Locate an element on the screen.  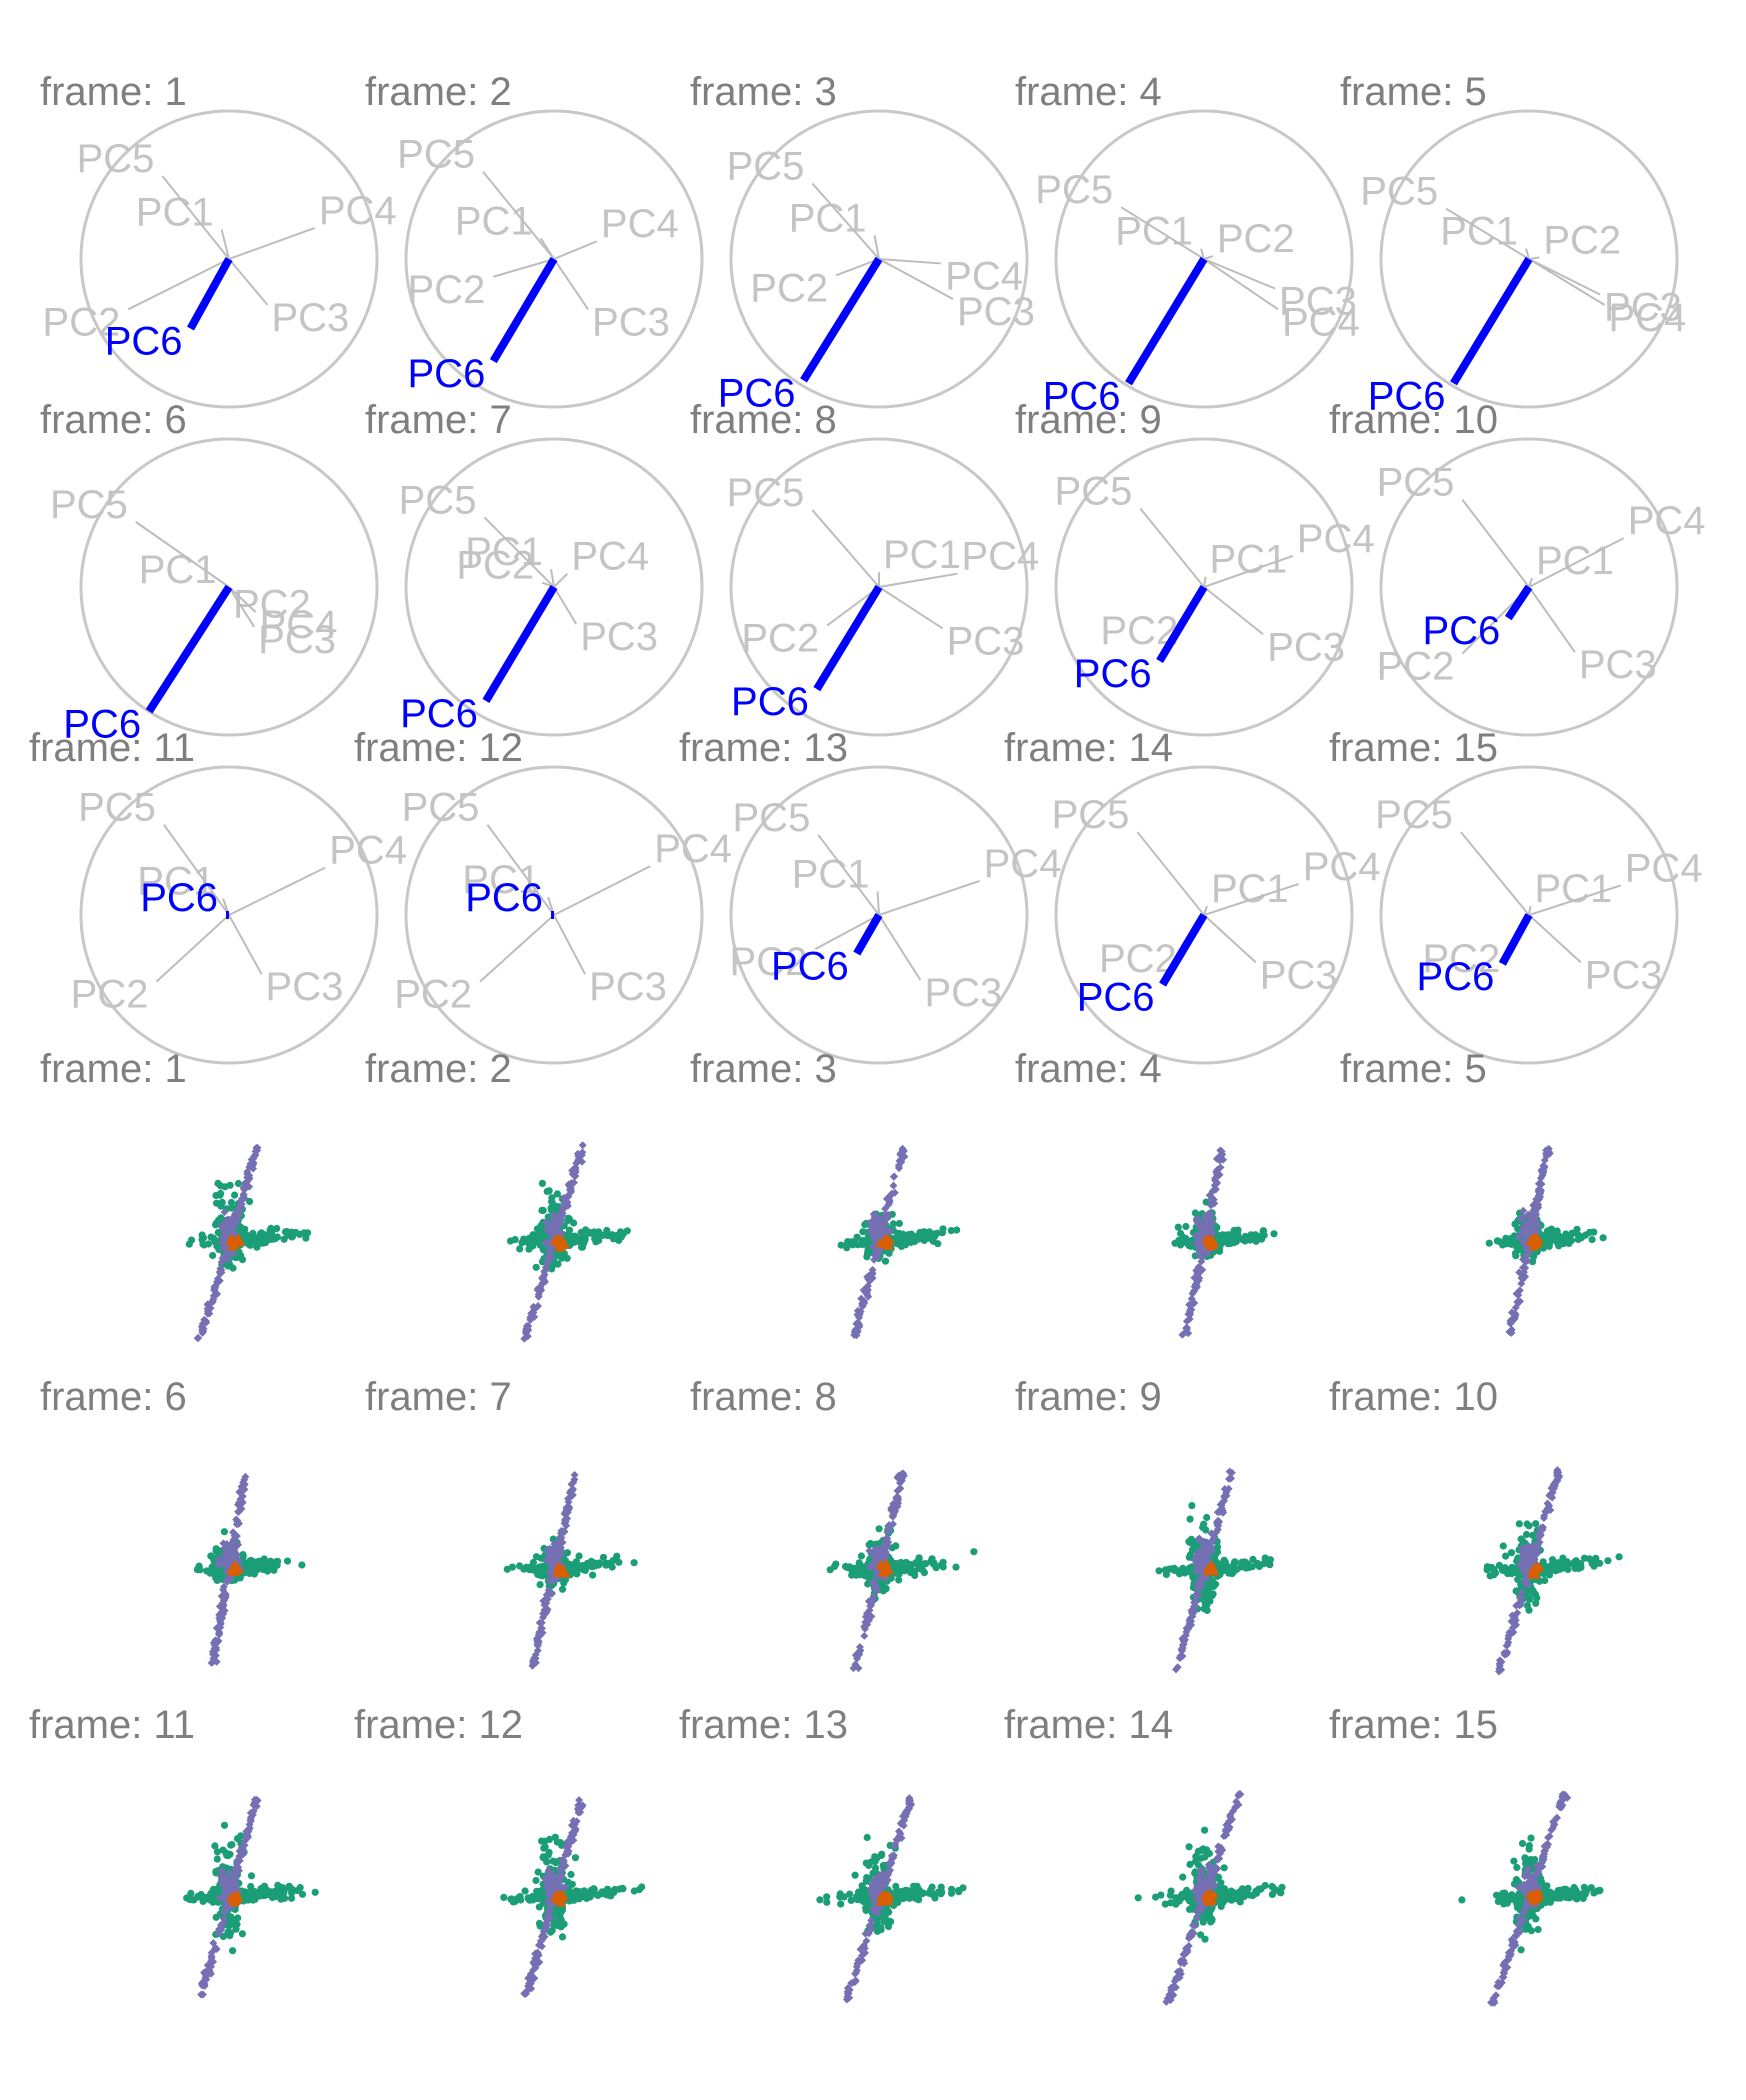
axis-frame-label: frame: 9 is located at coordinates (1088, 420).